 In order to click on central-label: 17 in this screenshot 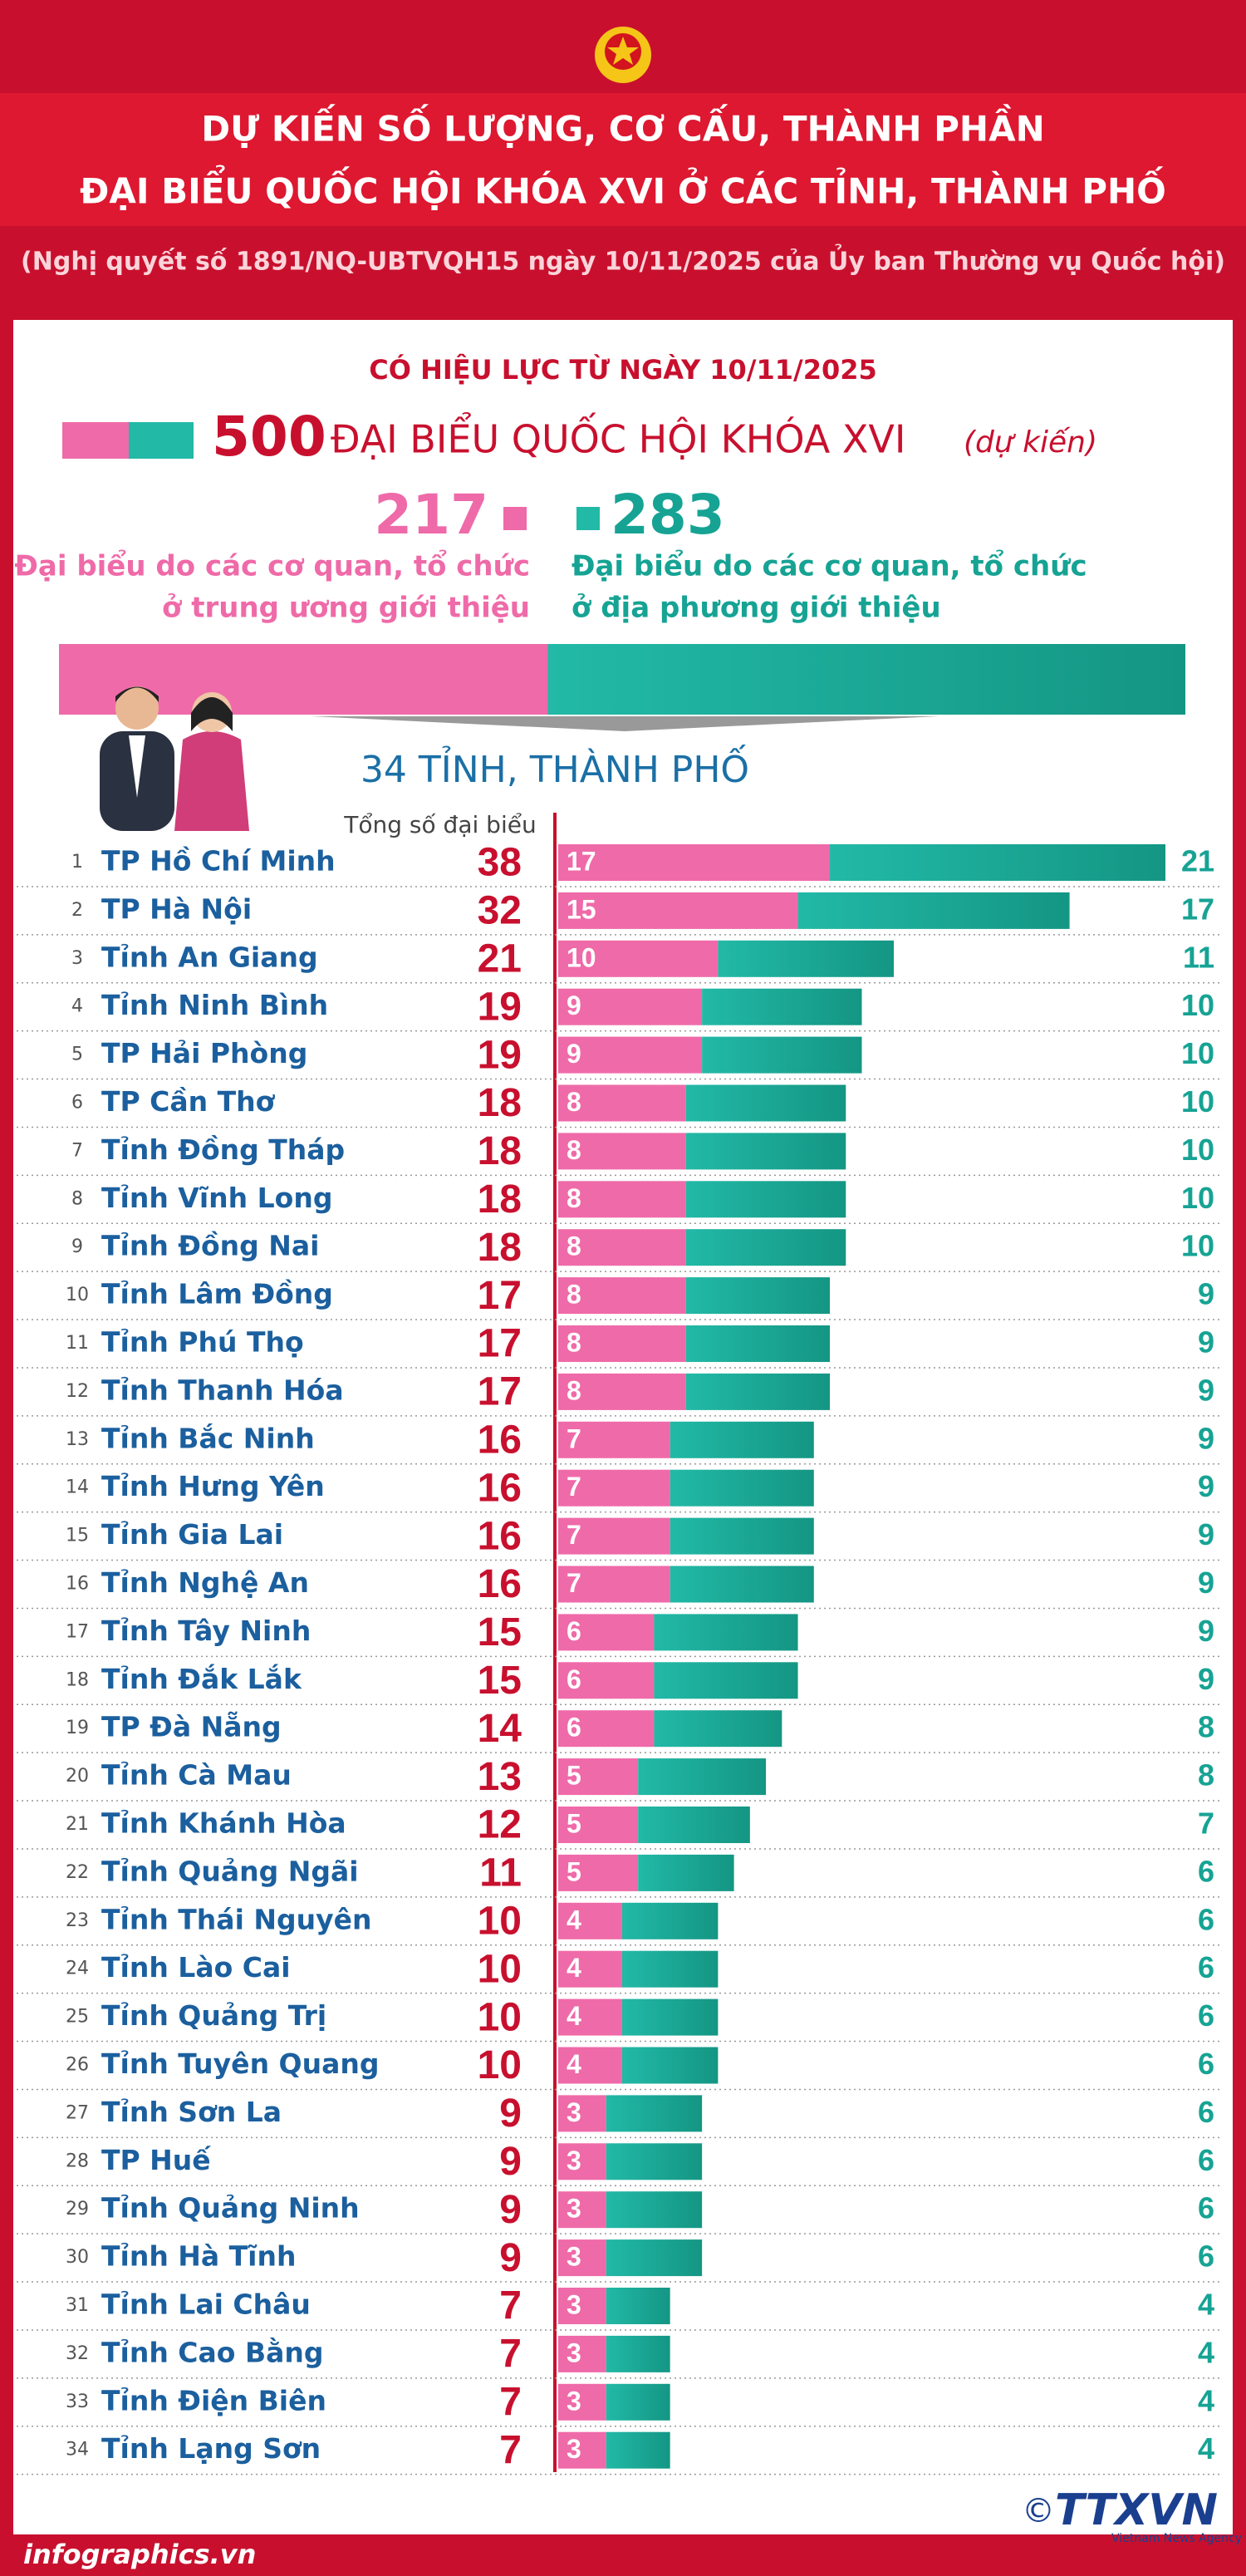, I will do `click(581, 861)`.